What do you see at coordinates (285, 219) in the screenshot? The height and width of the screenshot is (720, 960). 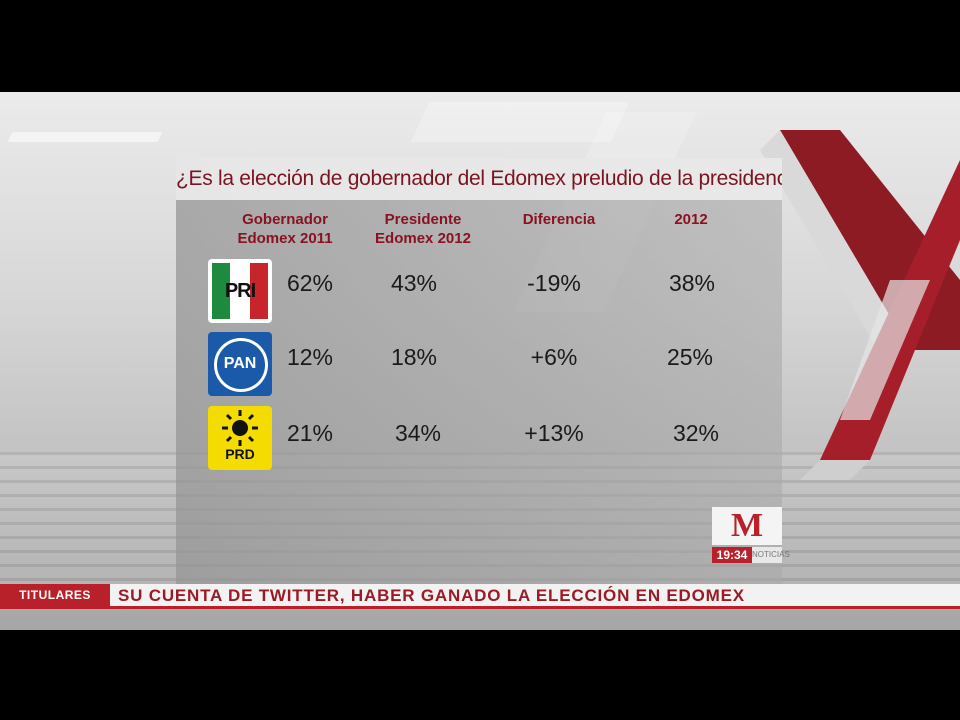 I see `column-header-line: Gobernador` at bounding box center [285, 219].